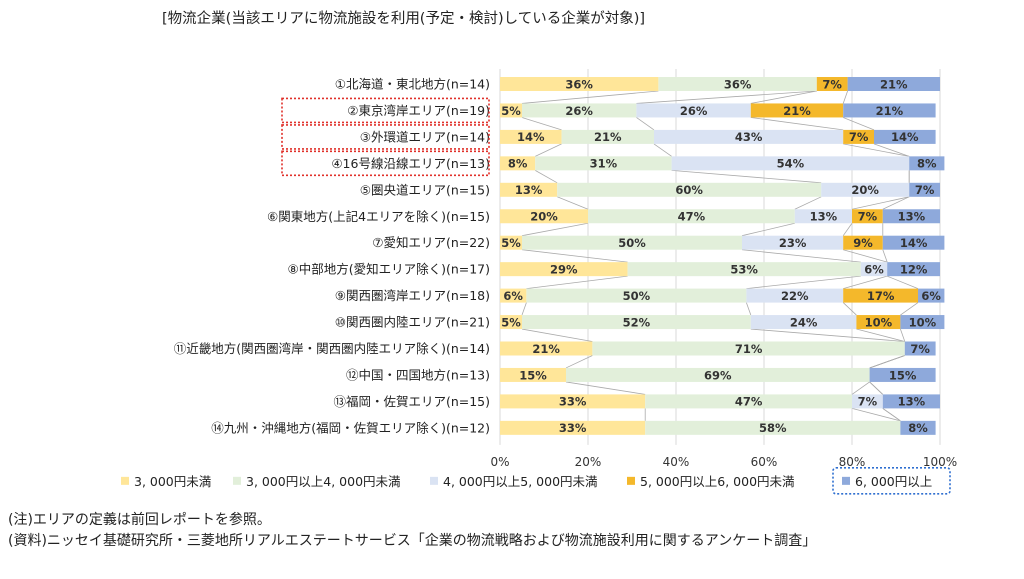 The width and height of the screenshot is (1024, 579). What do you see at coordinates (588, 462) in the screenshot?
I see `x-tick-label: 20%` at bounding box center [588, 462].